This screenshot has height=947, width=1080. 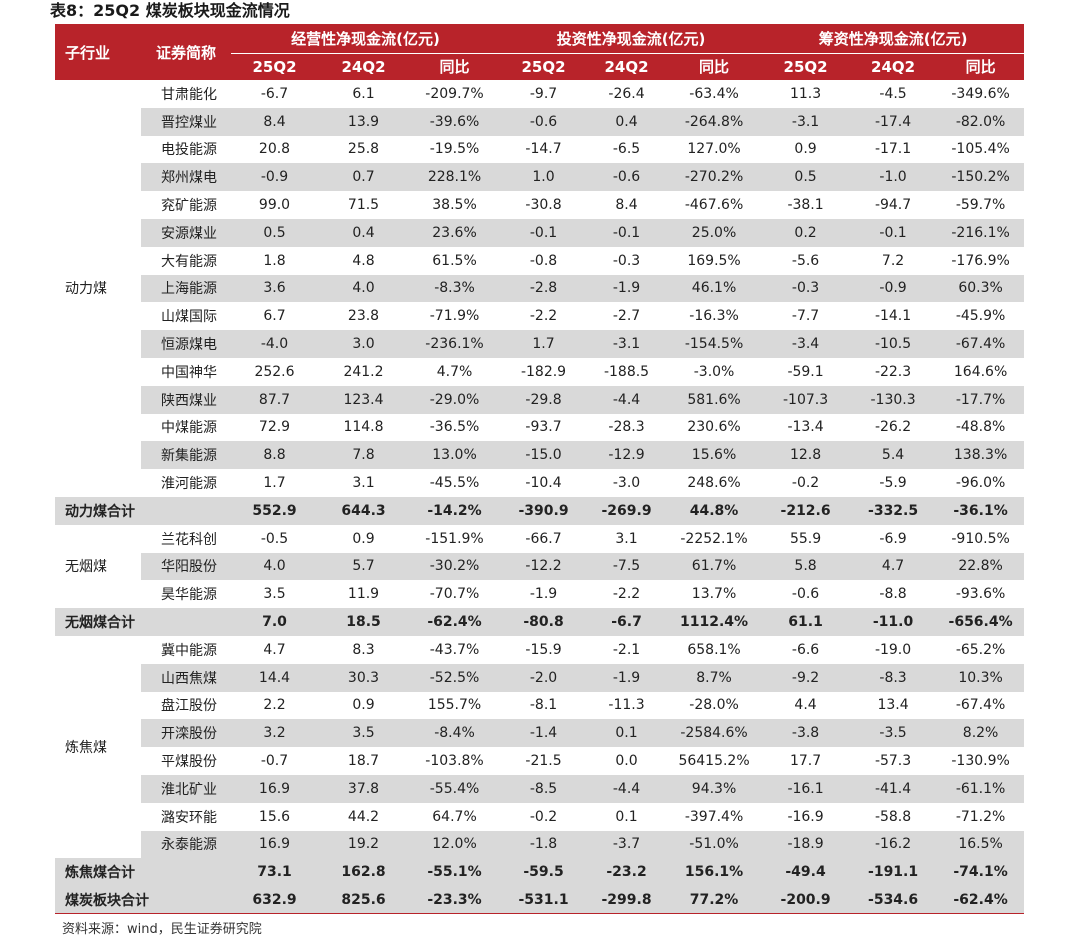 What do you see at coordinates (714, 594) in the screenshot?
I see `value-cell: 13.7%` at bounding box center [714, 594].